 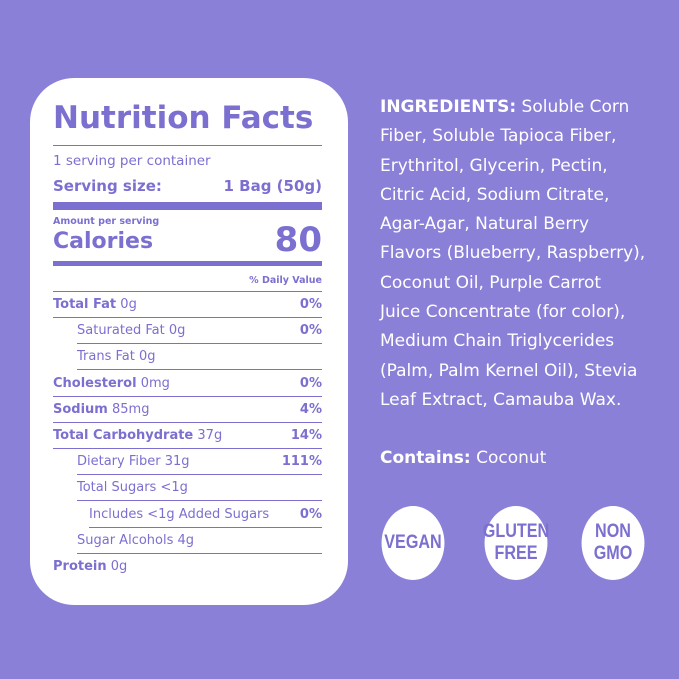 What do you see at coordinates (85, 304) in the screenshot?
I see `nutrient-label: Total Fat` at bounding box center [85, 304].